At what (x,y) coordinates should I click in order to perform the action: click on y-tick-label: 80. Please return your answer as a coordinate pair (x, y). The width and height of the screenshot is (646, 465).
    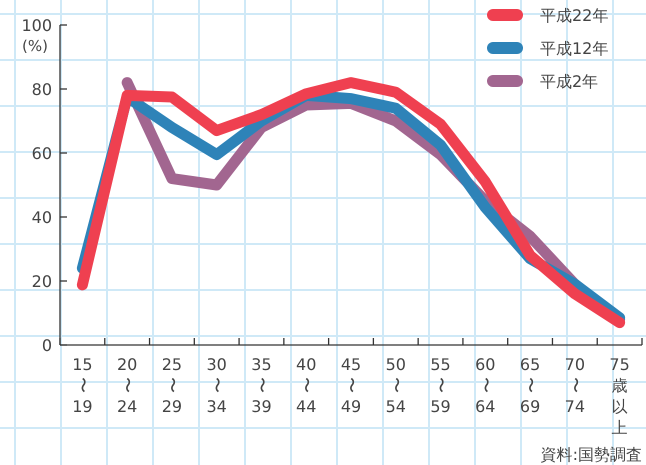
    Looking at the image, I should click on (42, 89).